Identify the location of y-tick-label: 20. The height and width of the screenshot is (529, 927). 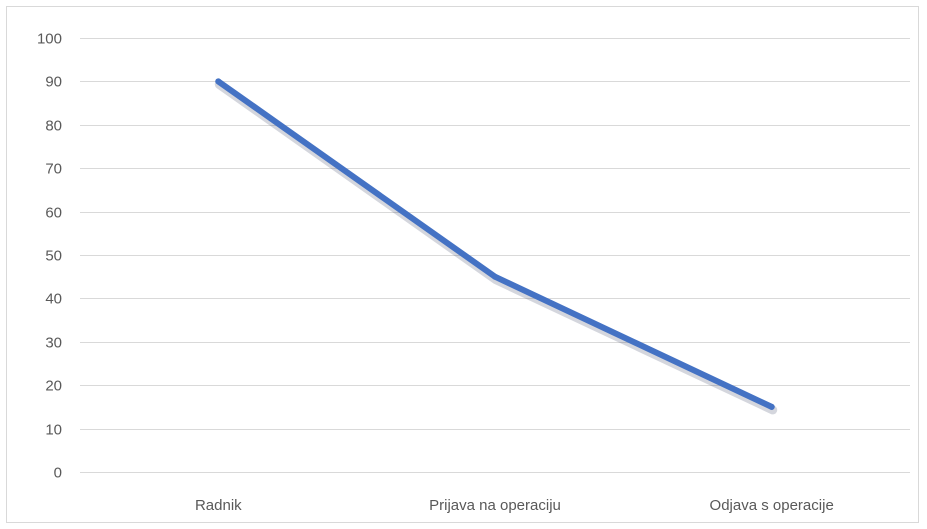
(53, 386).